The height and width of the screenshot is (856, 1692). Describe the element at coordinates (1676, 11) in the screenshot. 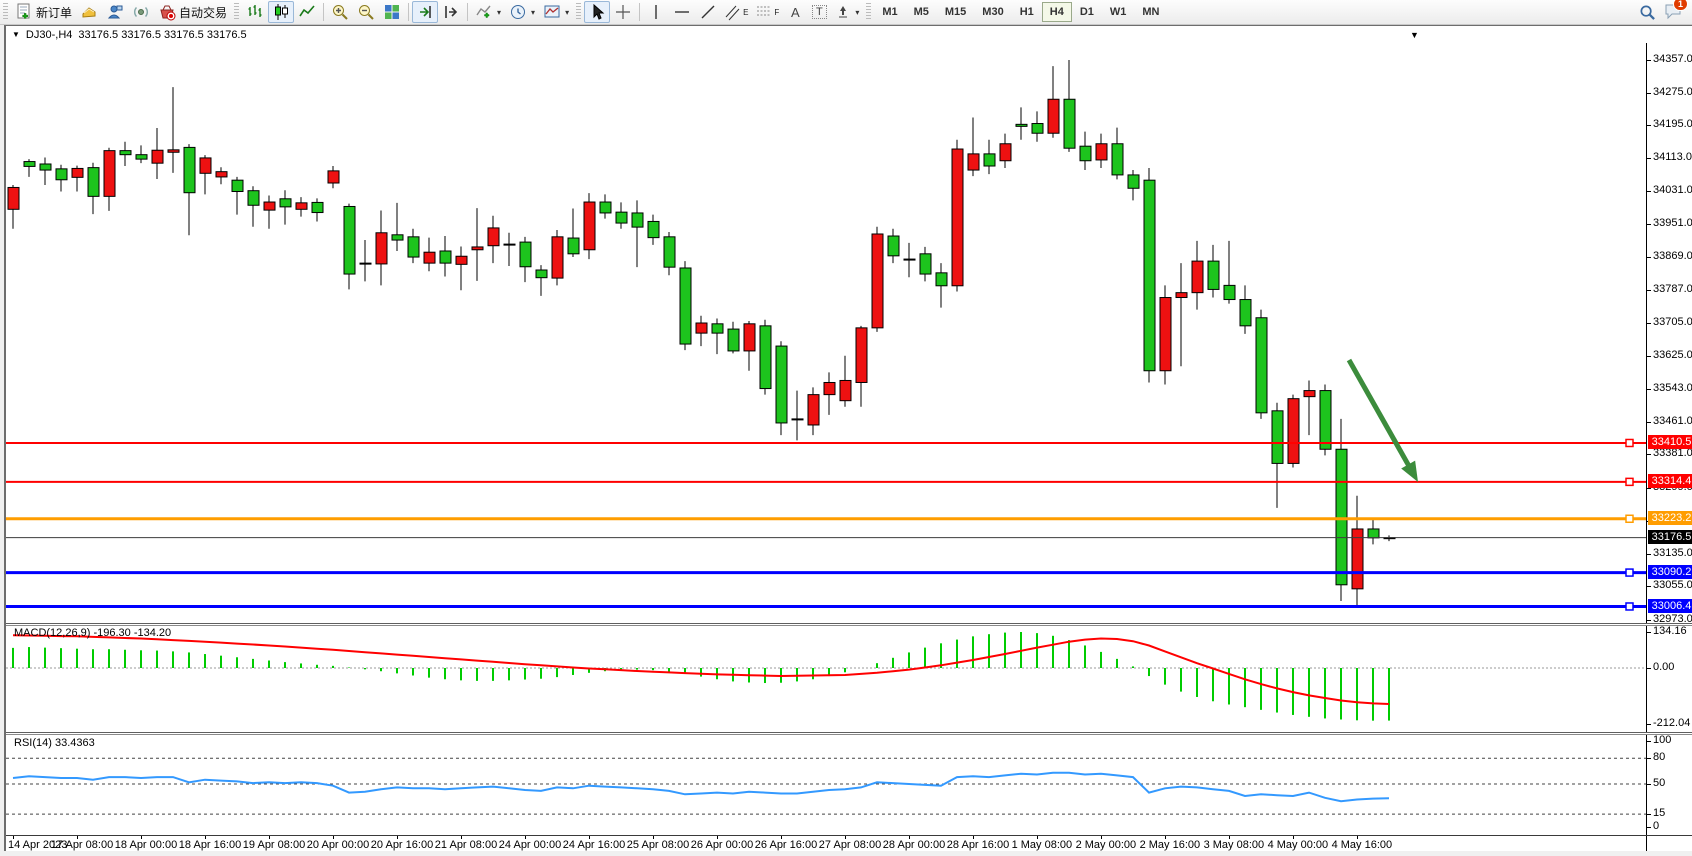

I see `chat-button: 1` at that location.